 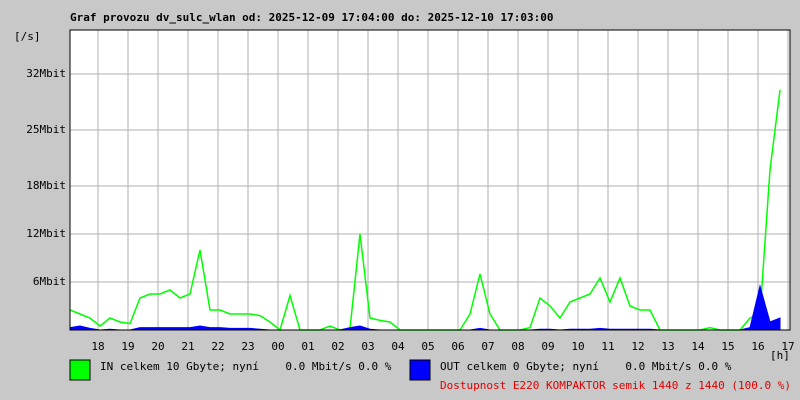 What do you see at coordinates (367, 346) in the screenshot?
I see `x-tick-label: 03` at bounding box center [367, 346].